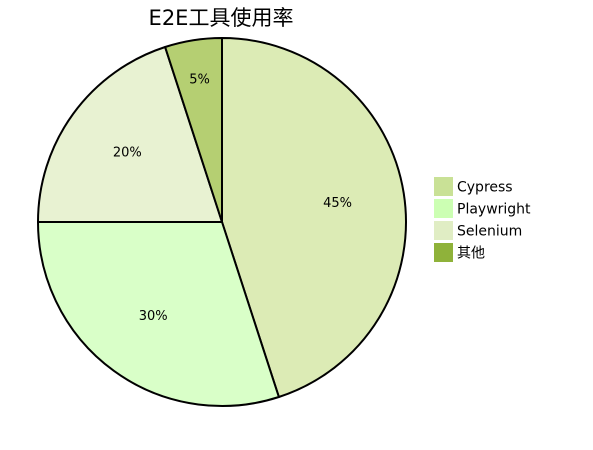  What do you see at coordinates (494, 210) in the screenshot?
I see `legend-label: Playwright` at bounding box center [494, 210].